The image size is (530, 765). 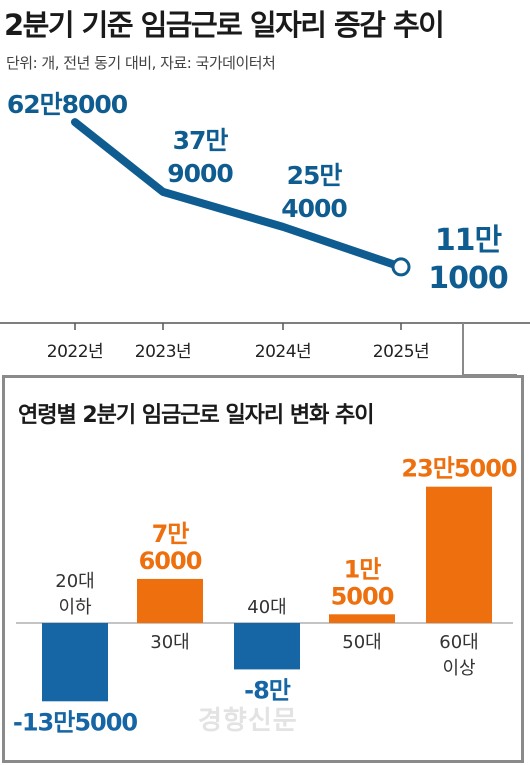 I want to click on category-label: 40대, so click(x=266, y=607).